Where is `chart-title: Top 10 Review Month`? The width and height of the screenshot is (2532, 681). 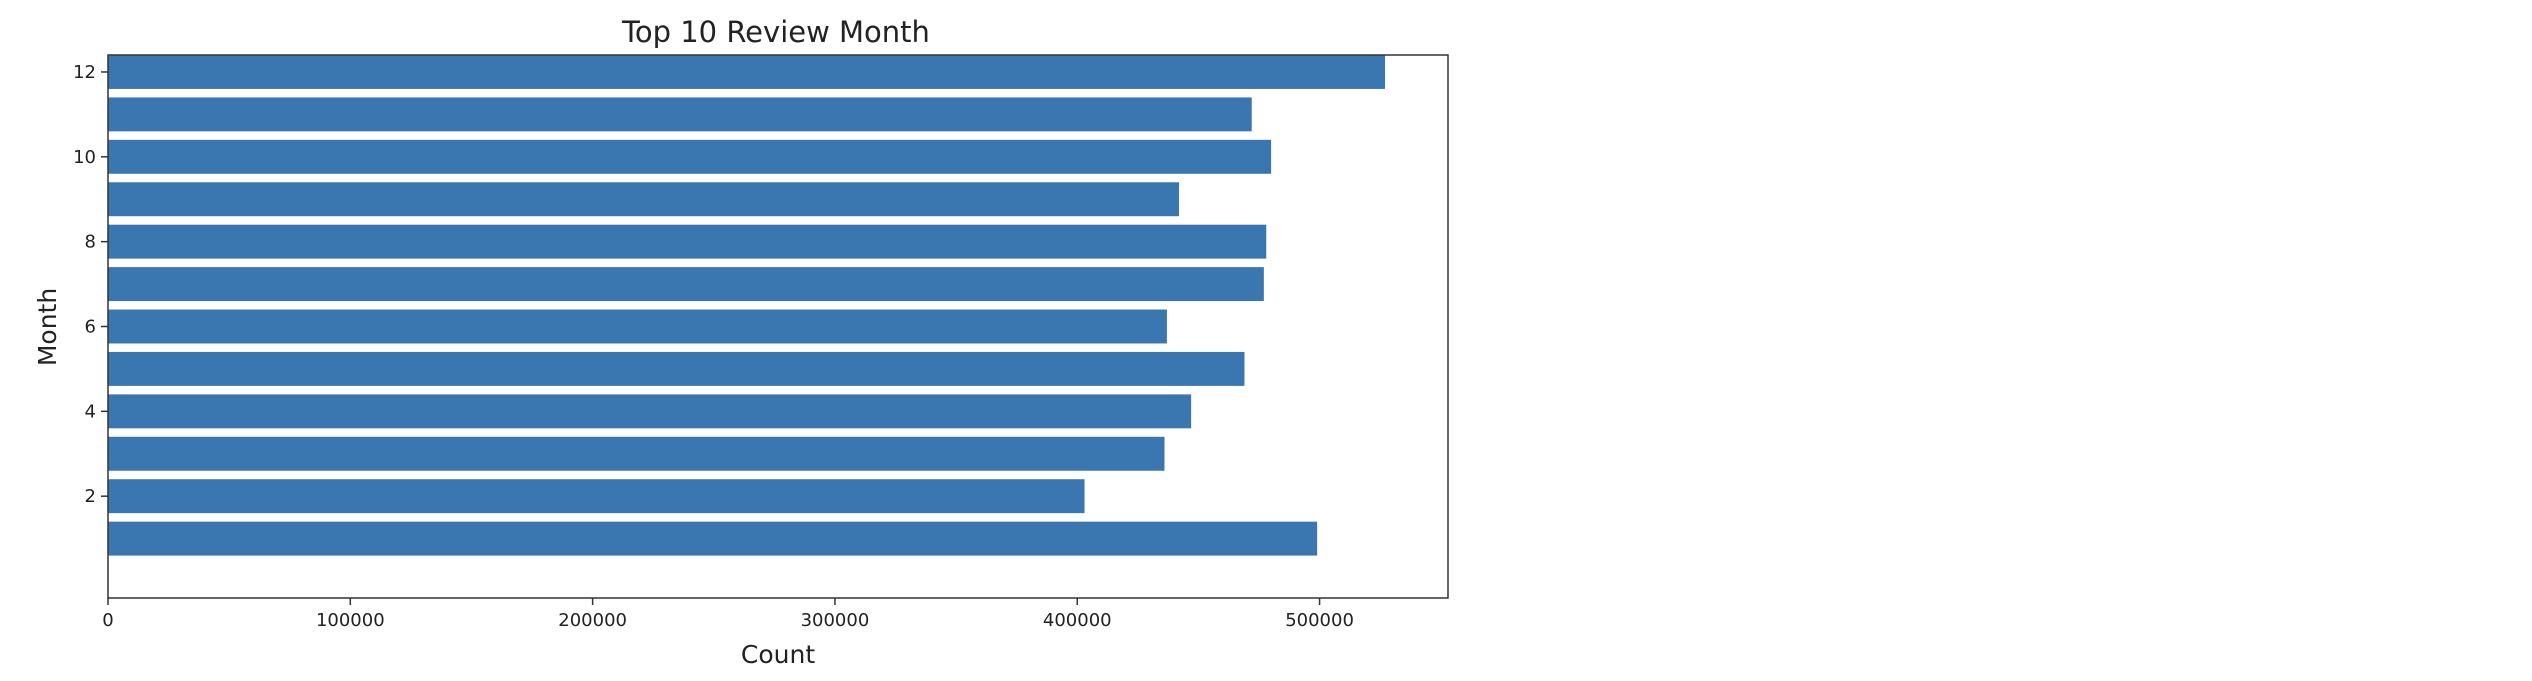
chart-title: Top 10 Review Month is located at coordinates (775, 32).